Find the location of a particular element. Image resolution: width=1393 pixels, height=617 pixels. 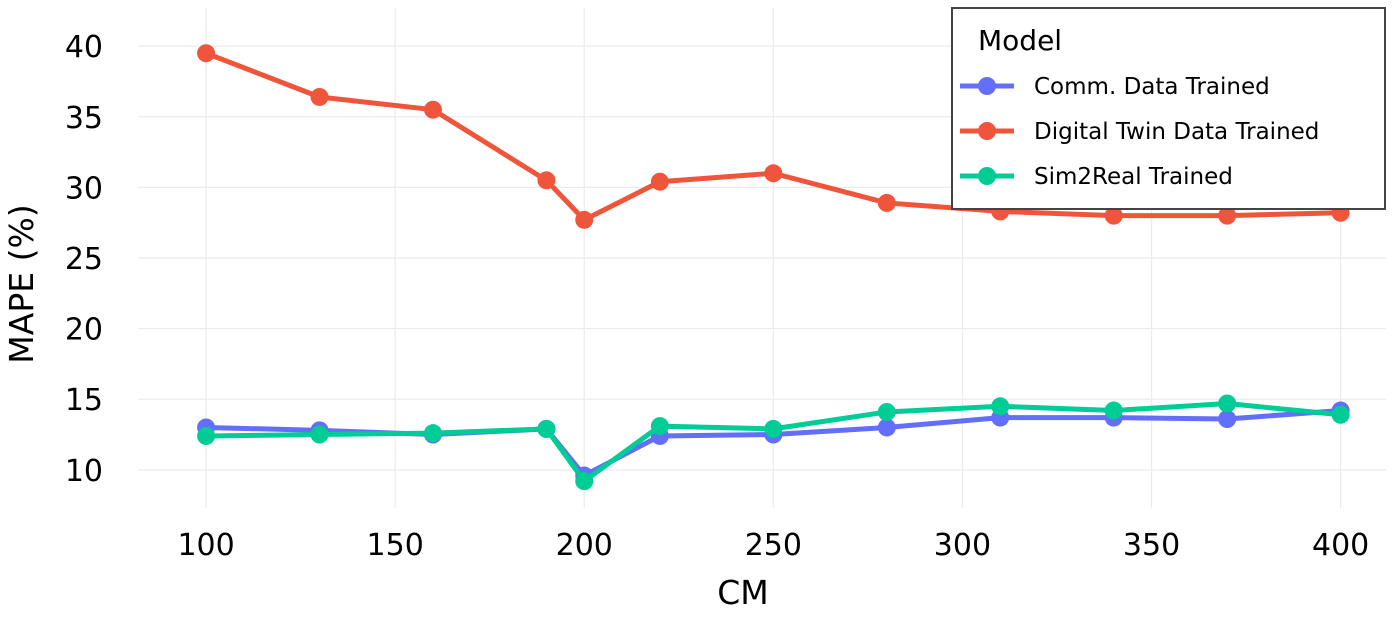

series-line is located at coordinates (773, 442).